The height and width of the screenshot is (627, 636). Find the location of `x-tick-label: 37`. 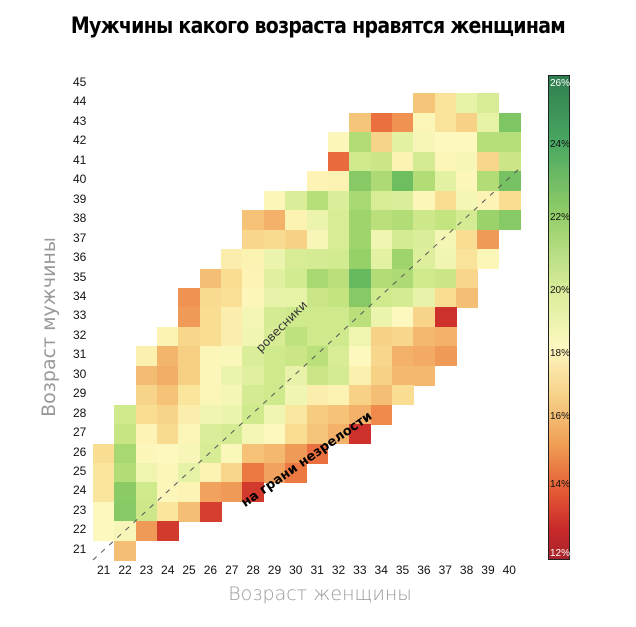

x-tick-label: 37 is located at coordinates (445, 570).